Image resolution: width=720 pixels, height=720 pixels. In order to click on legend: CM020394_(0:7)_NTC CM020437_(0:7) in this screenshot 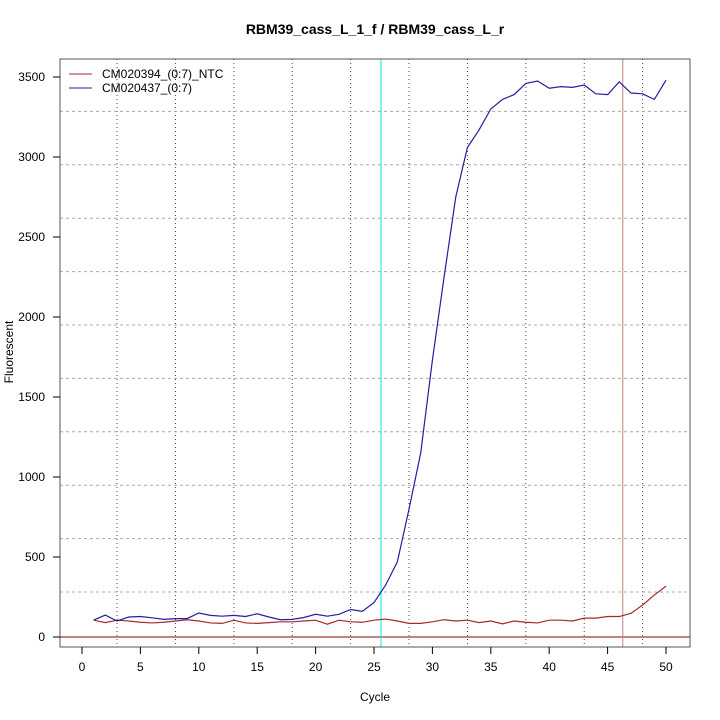, I will do `click(146, 81)`.